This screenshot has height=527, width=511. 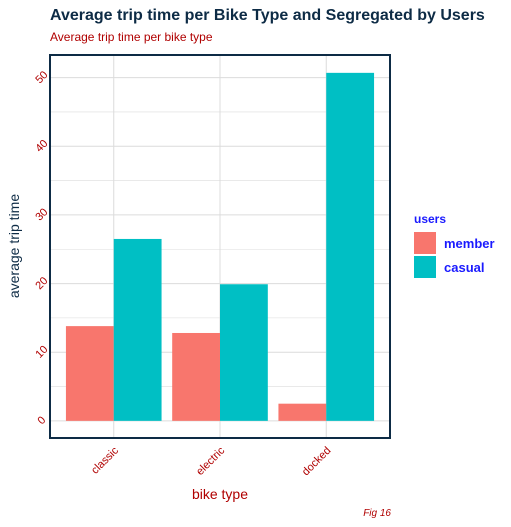 What do you see at coordinates (14, 246) in the screenshot?
I see `y-axis-title: average trip time` at bounding box center [14, 246].